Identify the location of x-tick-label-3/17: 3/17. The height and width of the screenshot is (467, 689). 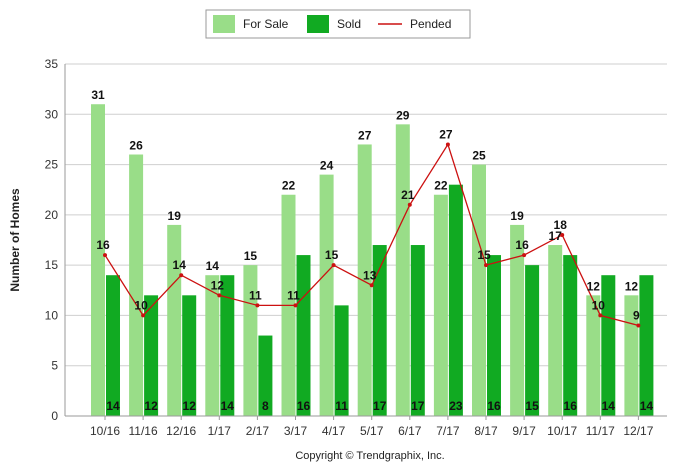
(296, 431).